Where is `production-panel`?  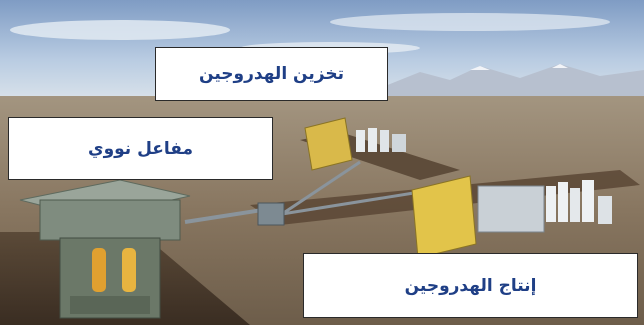 production-panel is located at coordinates (444, 217).